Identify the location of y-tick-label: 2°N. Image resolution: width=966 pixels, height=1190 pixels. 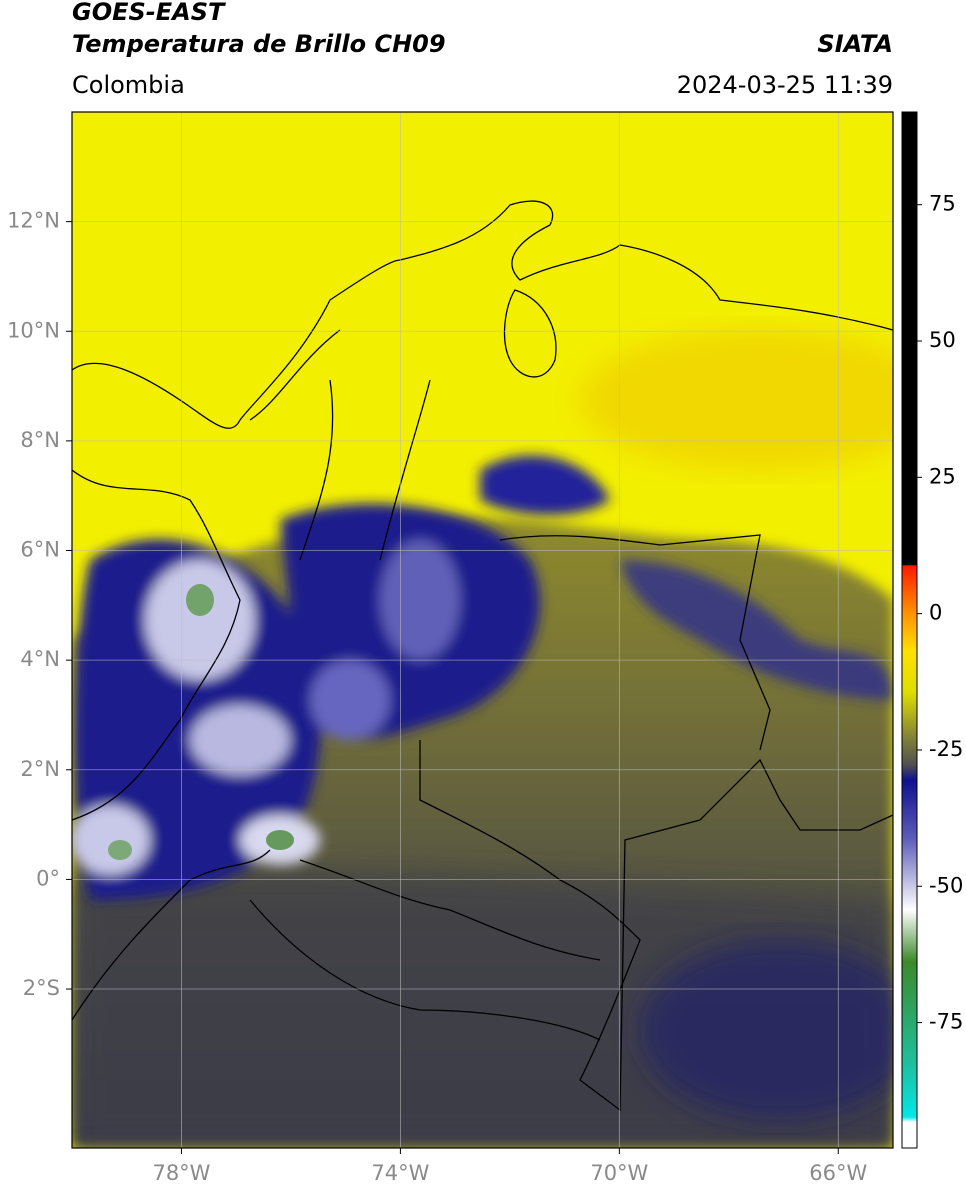
(40, 769).